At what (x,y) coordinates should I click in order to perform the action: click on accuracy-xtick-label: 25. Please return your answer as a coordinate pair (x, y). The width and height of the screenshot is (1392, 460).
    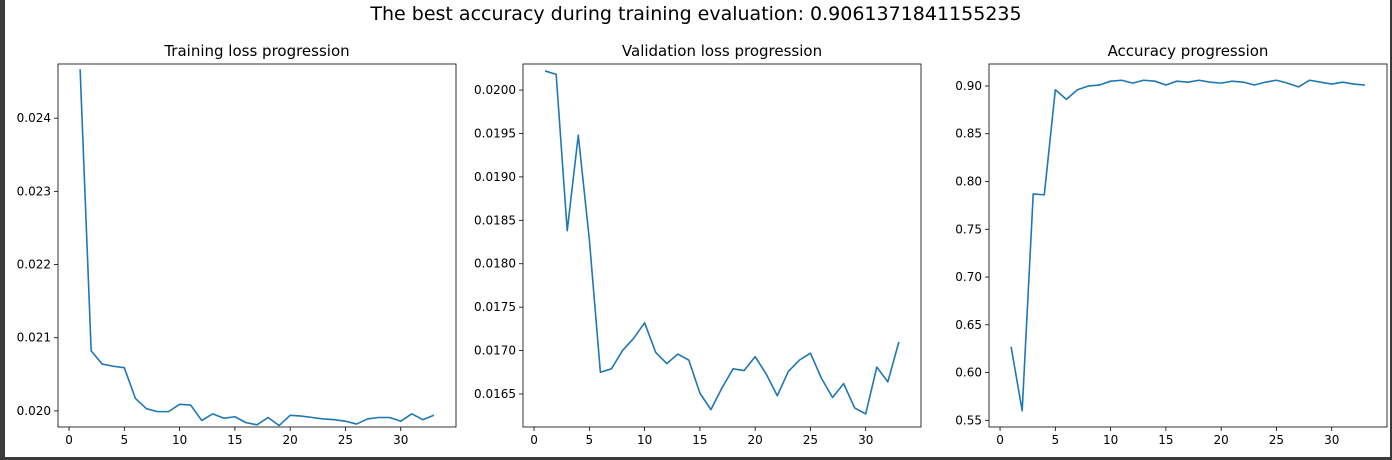
    Looking at the image, I should click on (1276, 440).